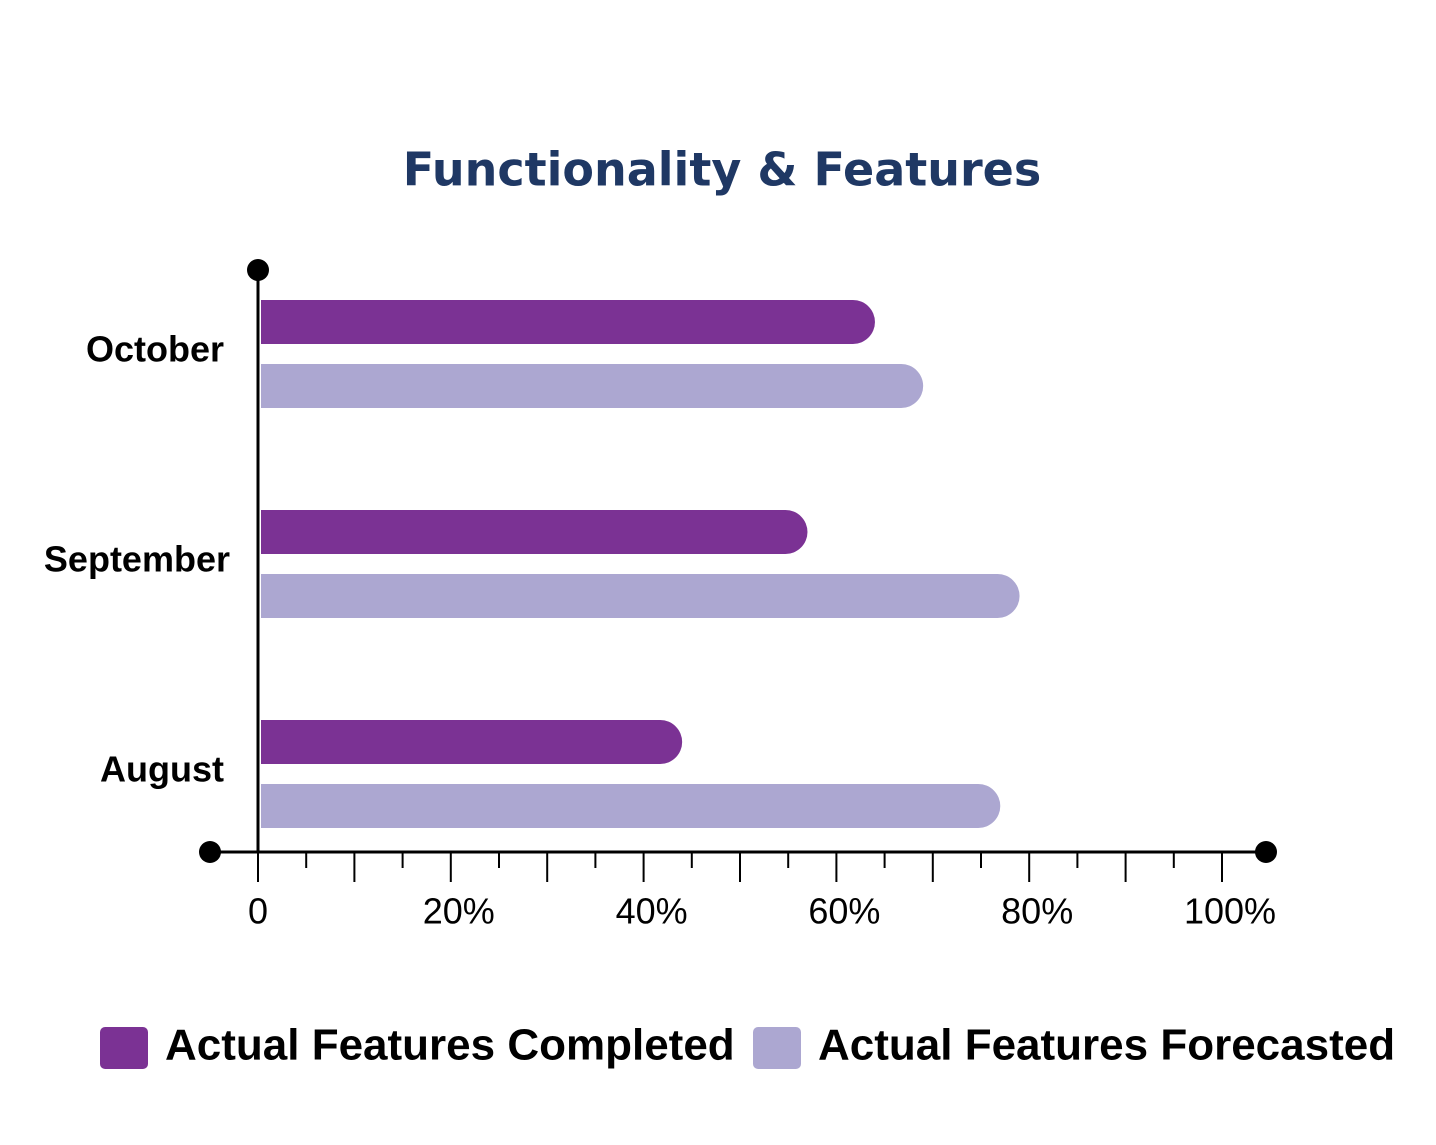 This screenshot has height=1145, width=1436. What do you see at coordinates (1037, 911) in the screenshot?
I see `x-tick-label: 80%` at bounding box center [1037, 911].